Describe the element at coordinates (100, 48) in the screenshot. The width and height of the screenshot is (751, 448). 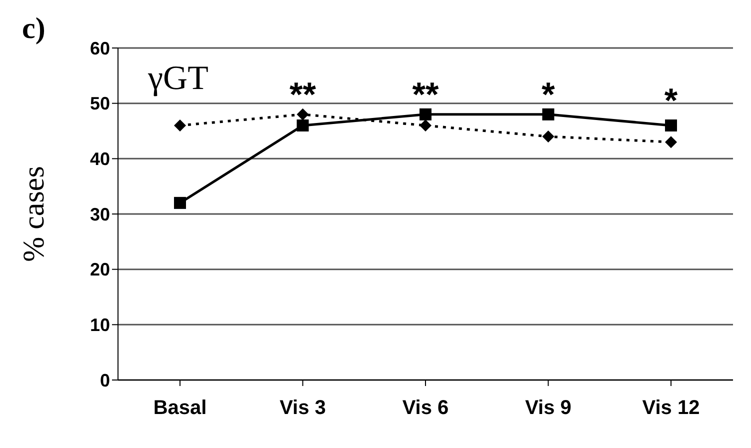
I see `y-tick-label: 60` at that location.